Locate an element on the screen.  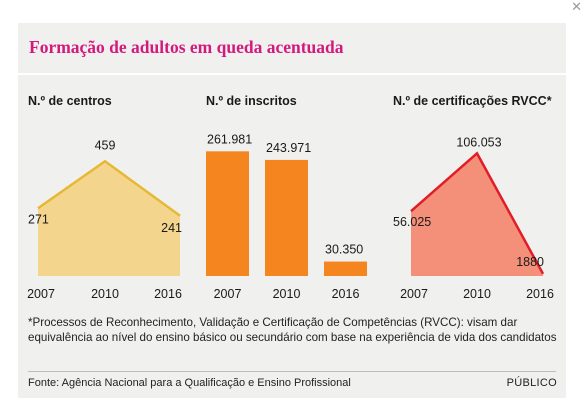
chart-centros-label-2010: 459 is located at coordinates (105, 145).